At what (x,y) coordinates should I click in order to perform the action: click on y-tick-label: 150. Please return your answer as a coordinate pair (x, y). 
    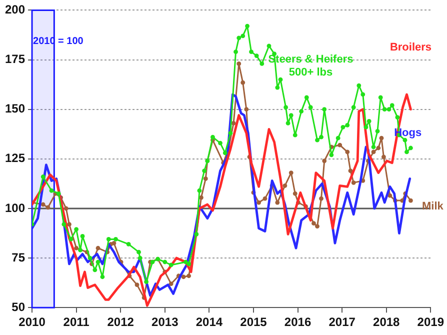
    Looking at the image, I should click on (15, 109).